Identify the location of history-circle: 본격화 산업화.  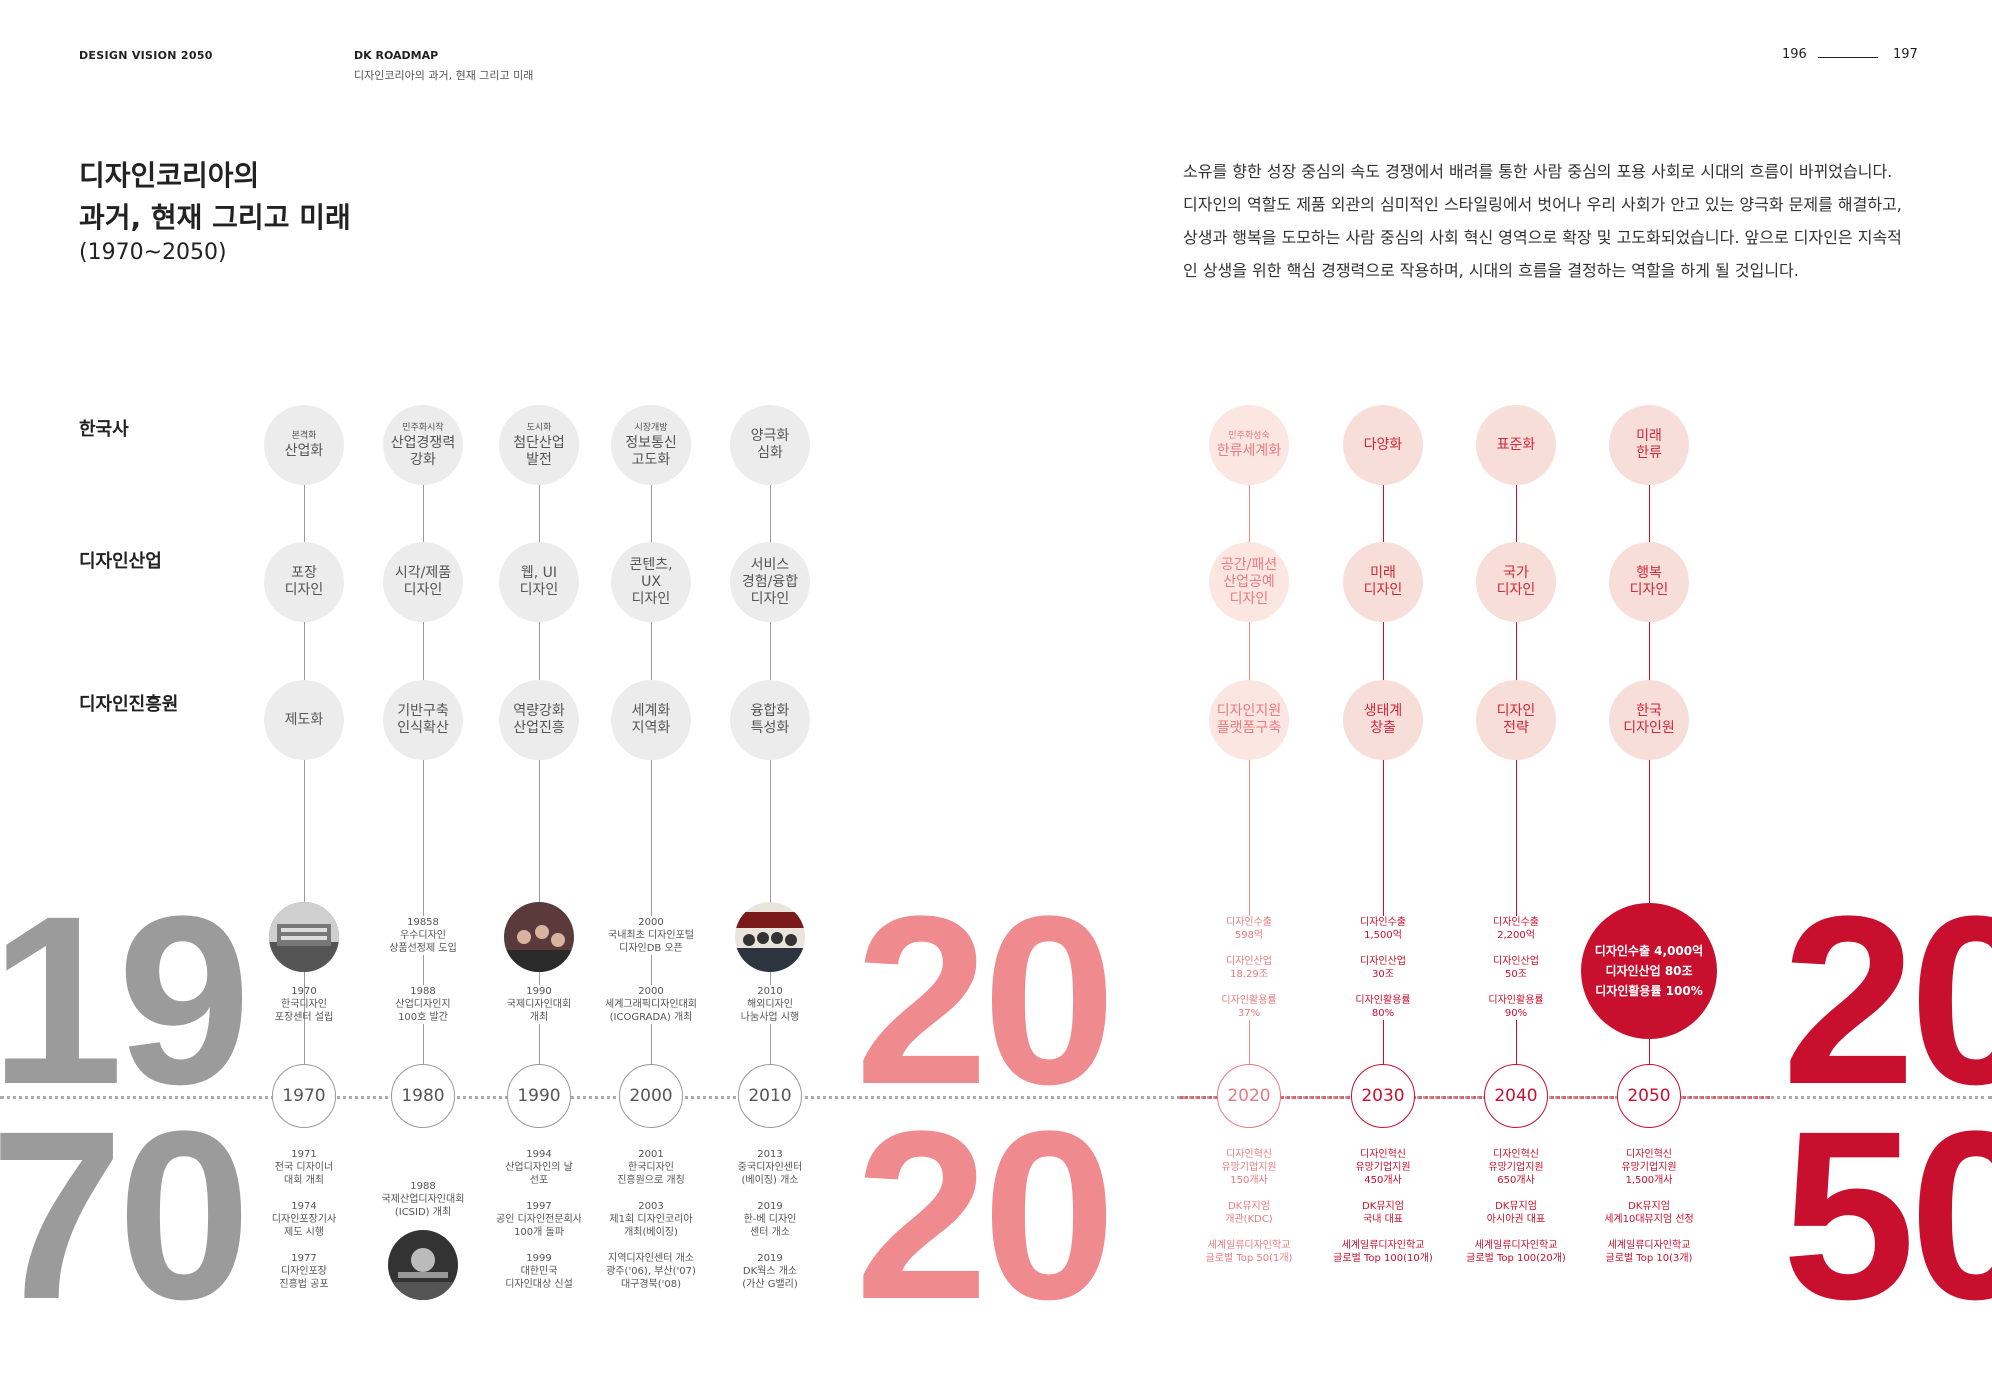
(304, 445).